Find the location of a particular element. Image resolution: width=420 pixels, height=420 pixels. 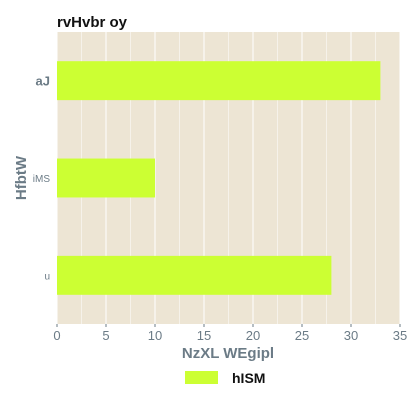

y-tick-label: iMS is located at coordinates (42, 179).